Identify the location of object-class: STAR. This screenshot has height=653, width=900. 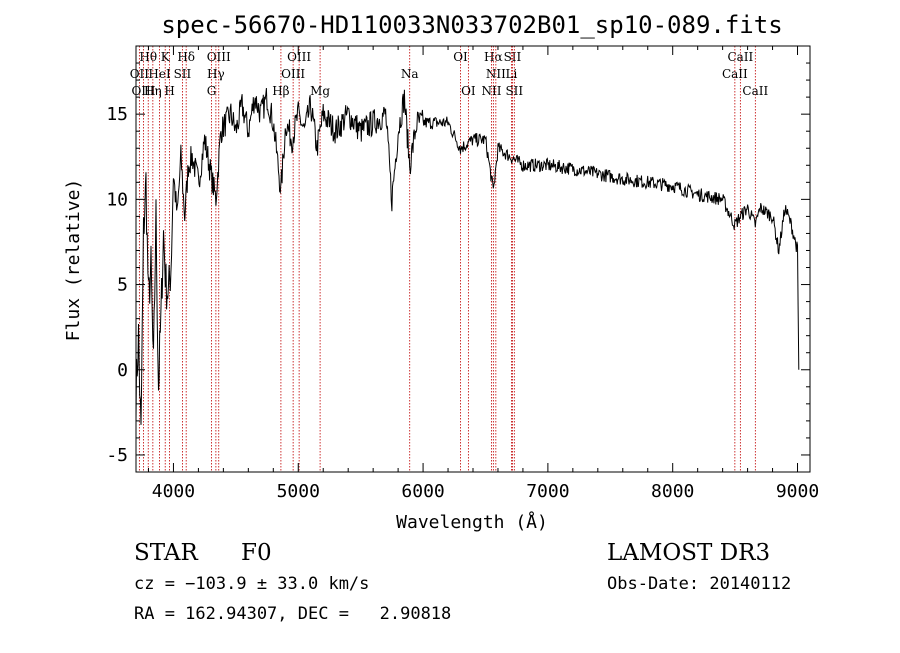
(166, 553).